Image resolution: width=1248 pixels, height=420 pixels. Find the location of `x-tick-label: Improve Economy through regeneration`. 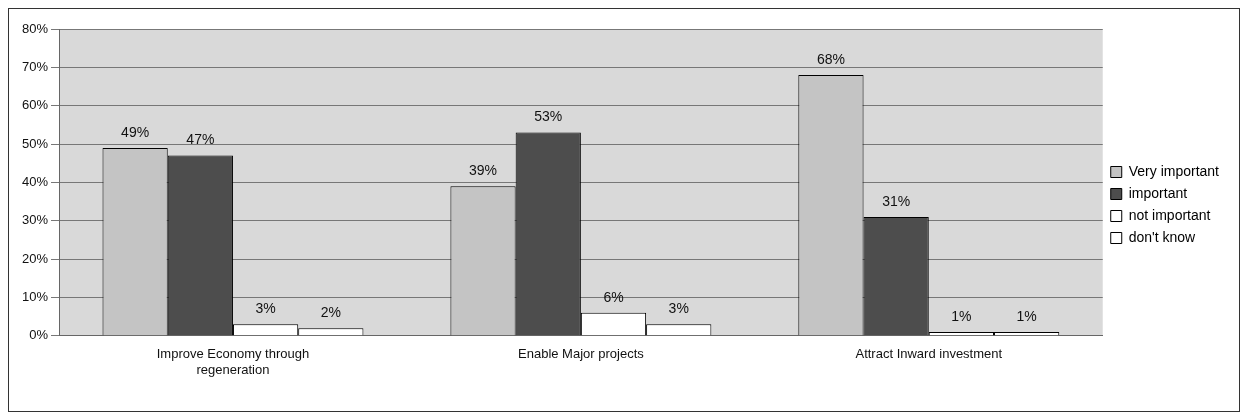

x-tick-label: Improve Economy through regeneration is located at coordinates (233, 361).